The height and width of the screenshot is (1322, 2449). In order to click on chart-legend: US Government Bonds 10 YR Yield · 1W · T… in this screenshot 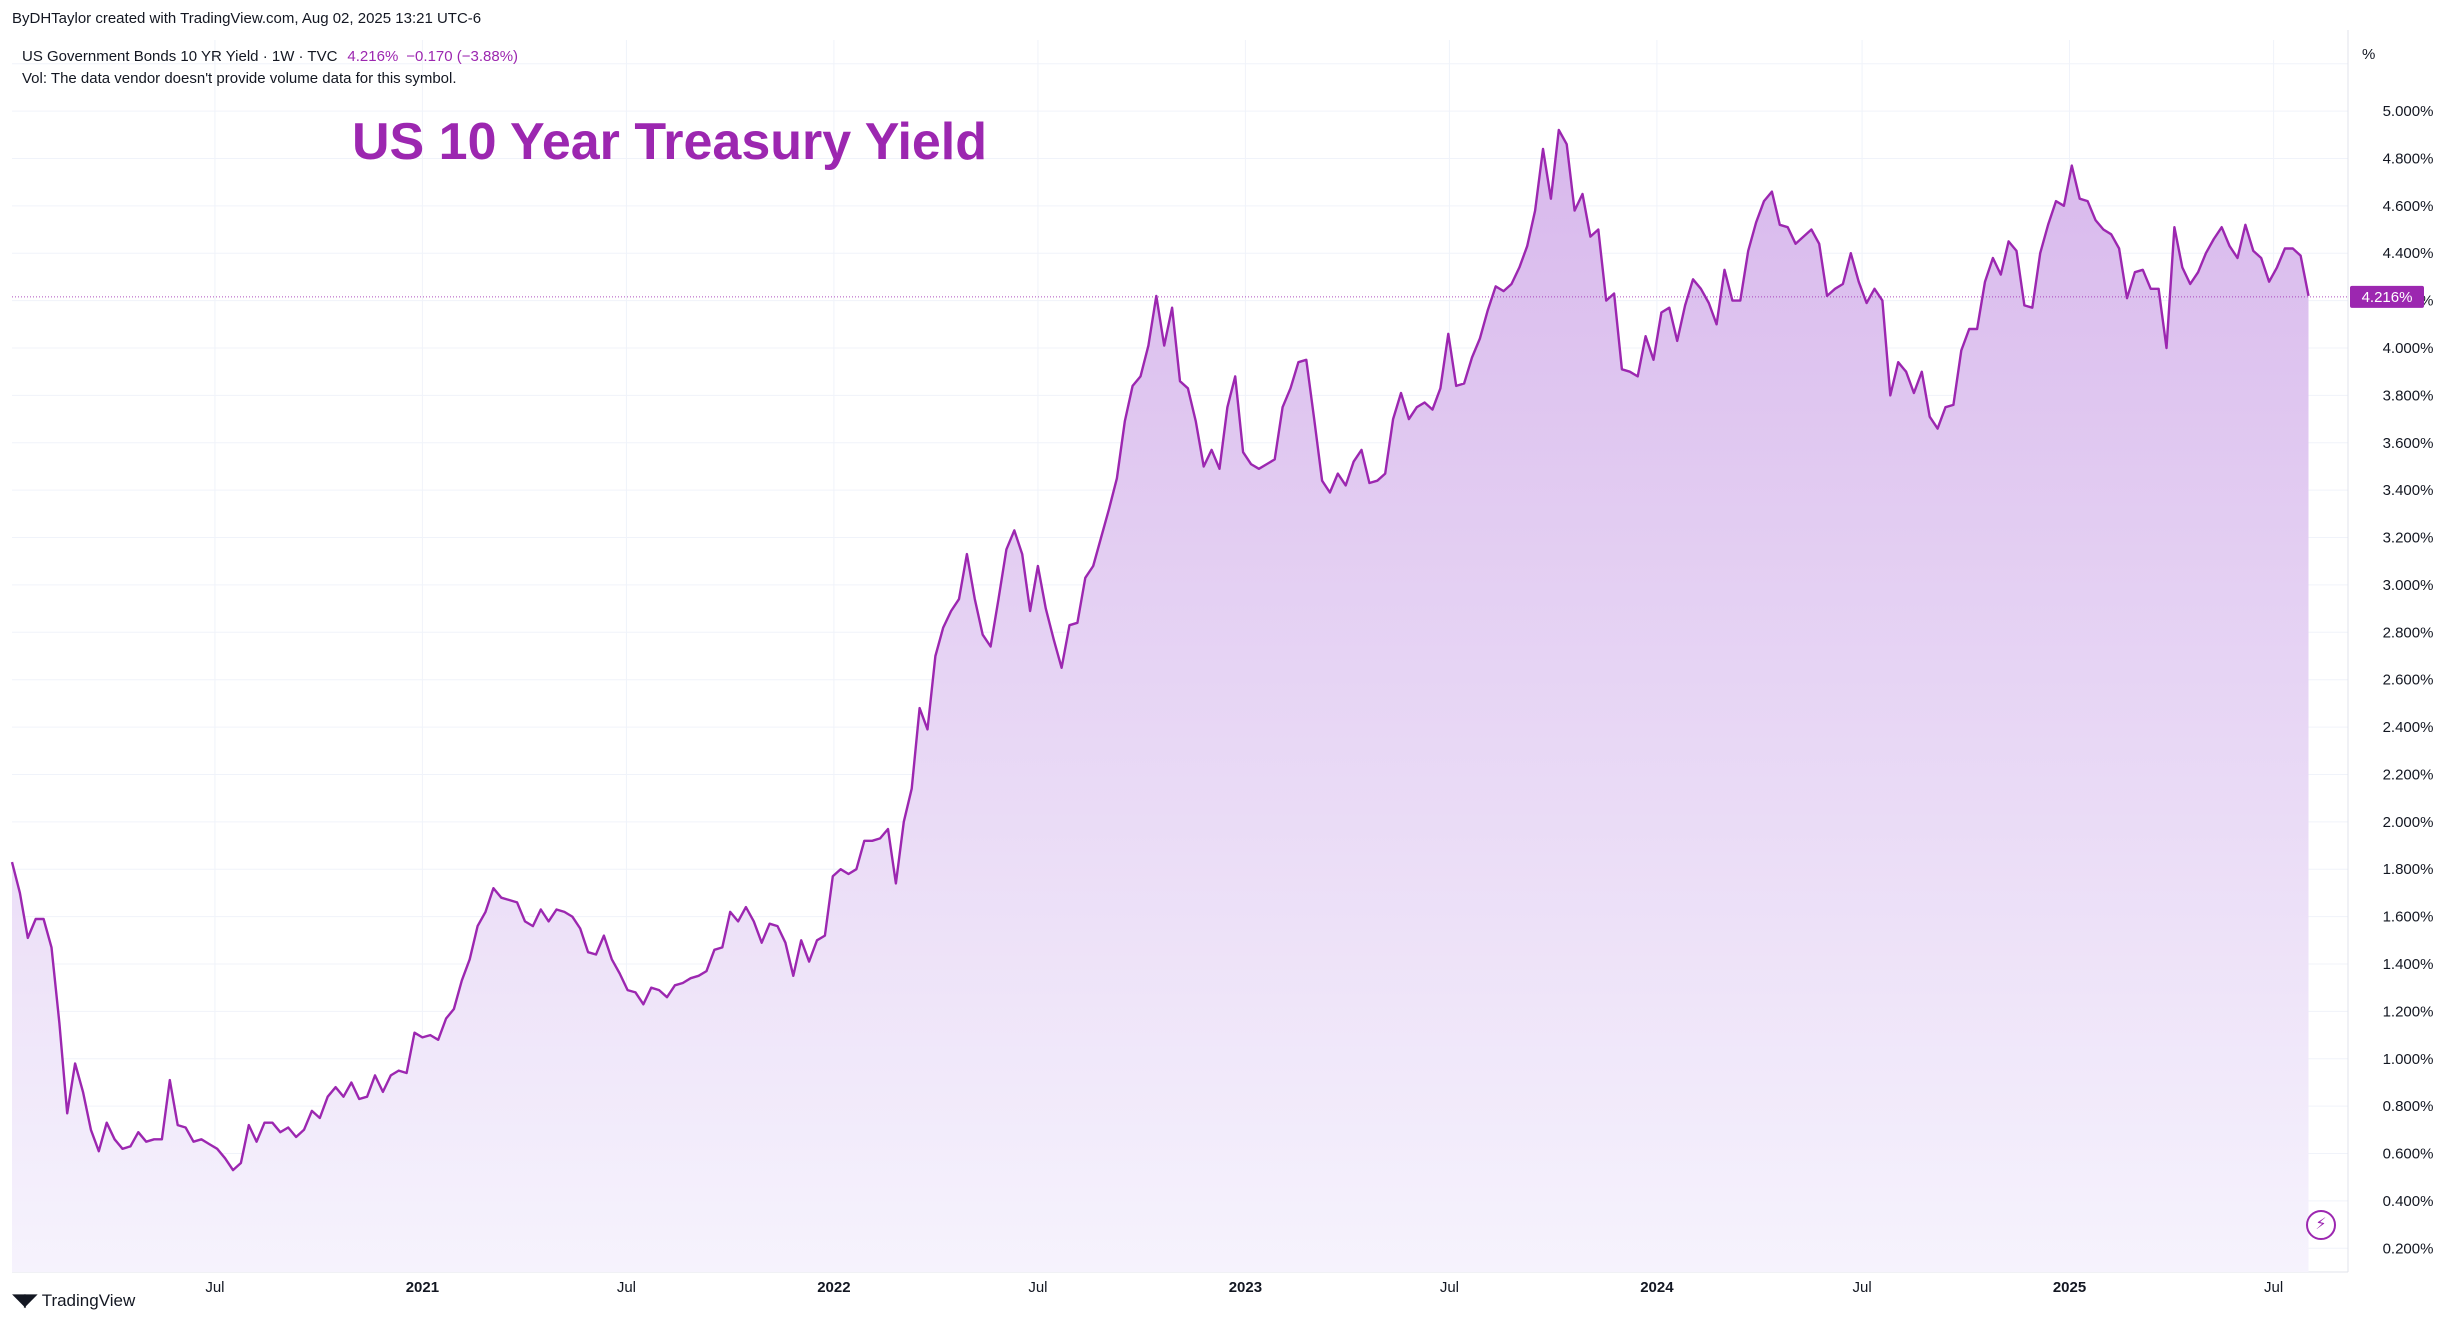, I will do `click(270, 68)`.